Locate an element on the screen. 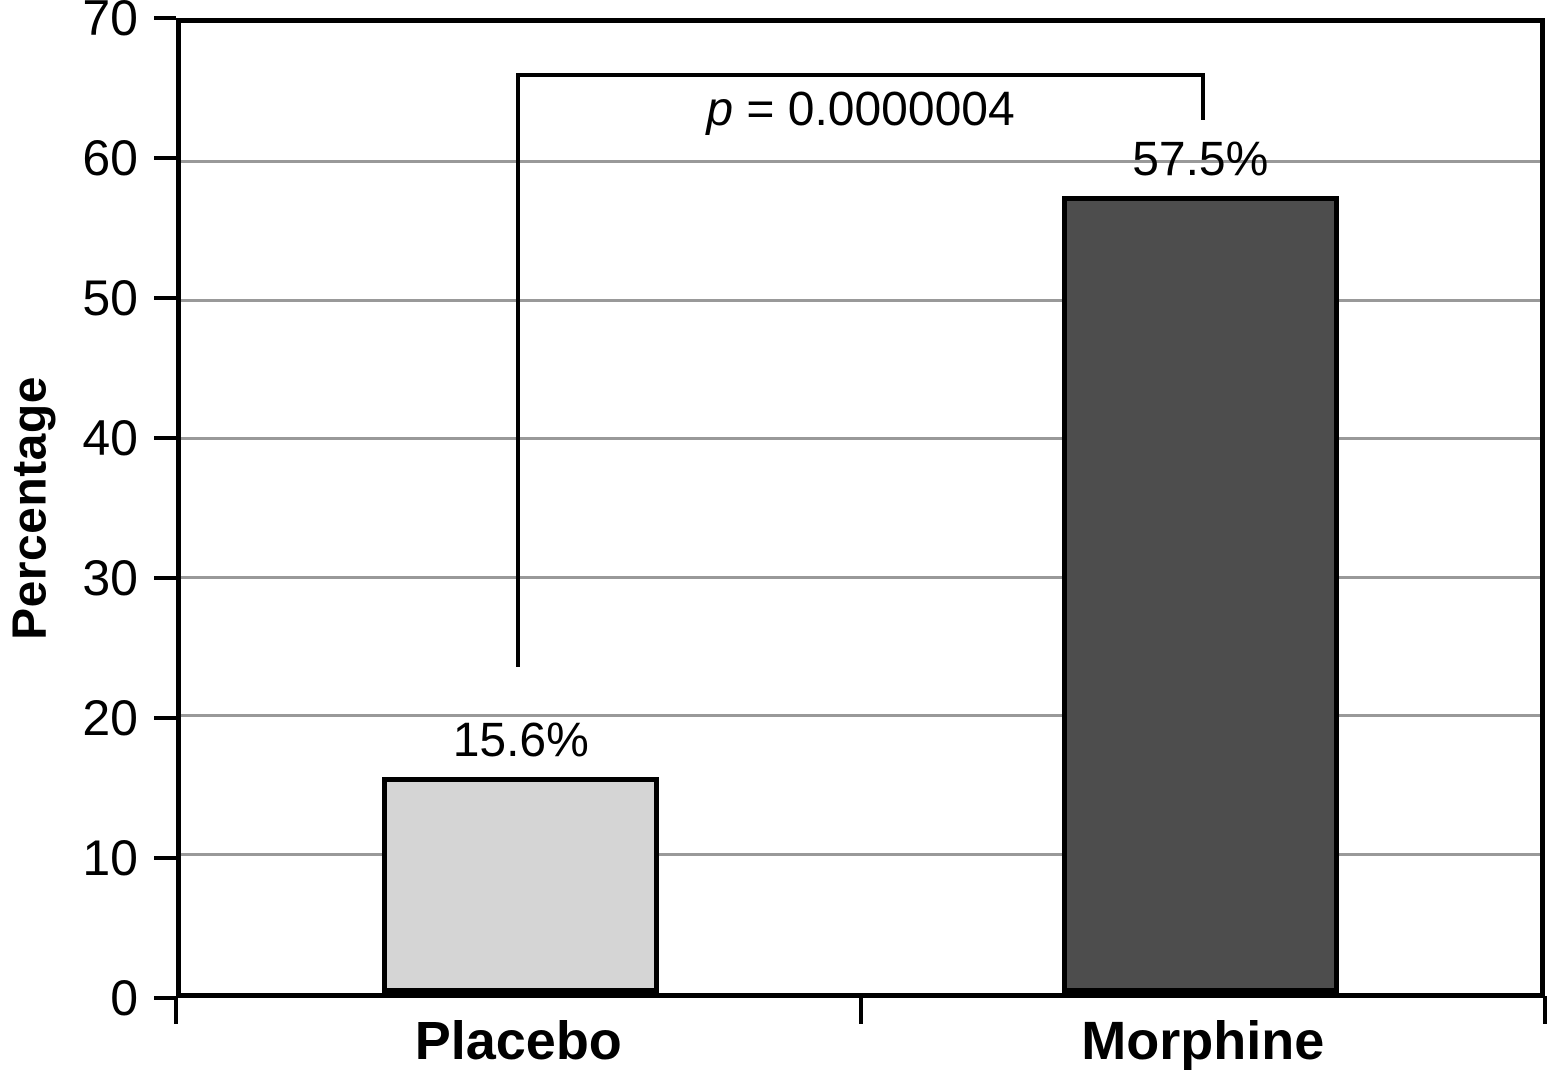  y-tick-label-60: 60 is located at coordinates (110, 158).